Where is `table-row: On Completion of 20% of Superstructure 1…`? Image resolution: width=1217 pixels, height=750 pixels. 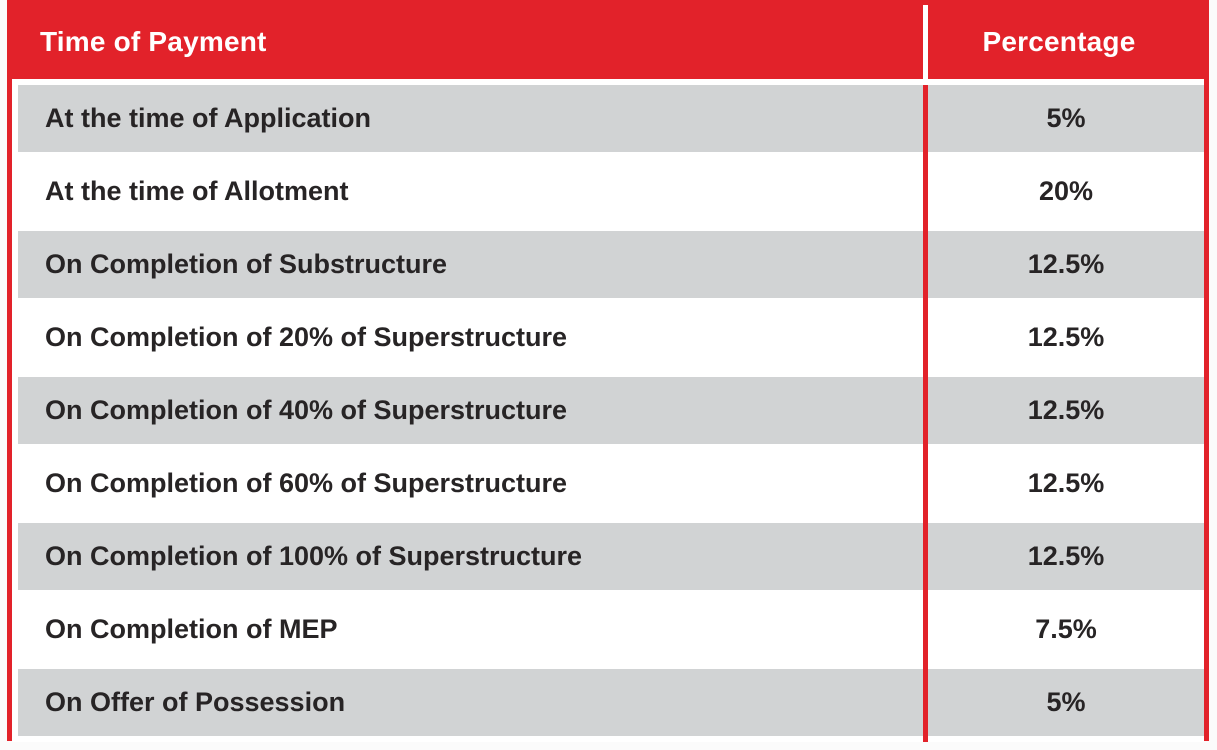
table-row: On Completion of 20% of Superstructure 1… is located at coordinates (608, 337).